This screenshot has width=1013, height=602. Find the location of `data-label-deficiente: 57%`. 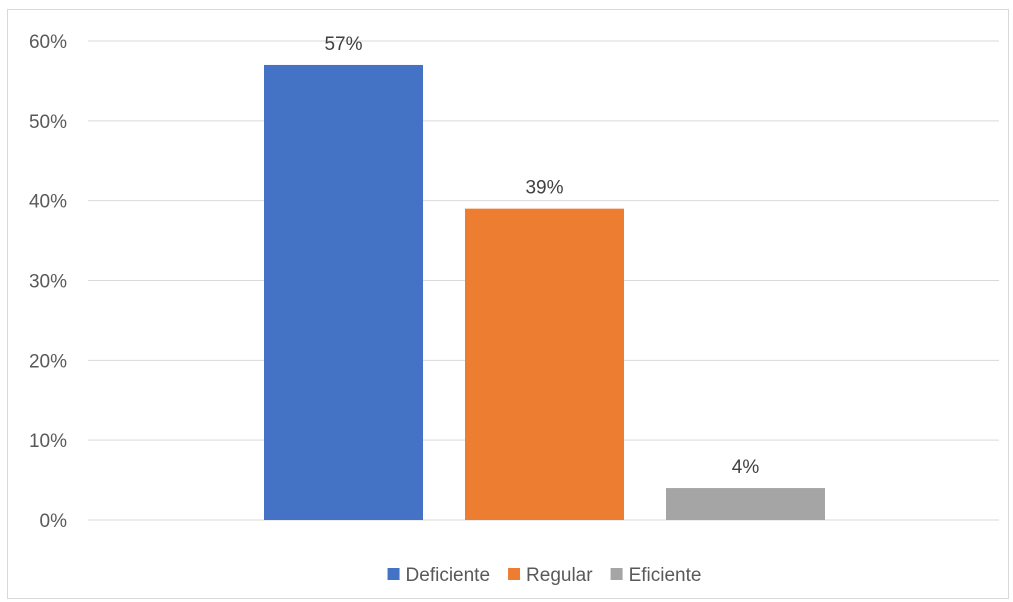

data-label-deficiente: 57% is located at coordinates (343, 44).